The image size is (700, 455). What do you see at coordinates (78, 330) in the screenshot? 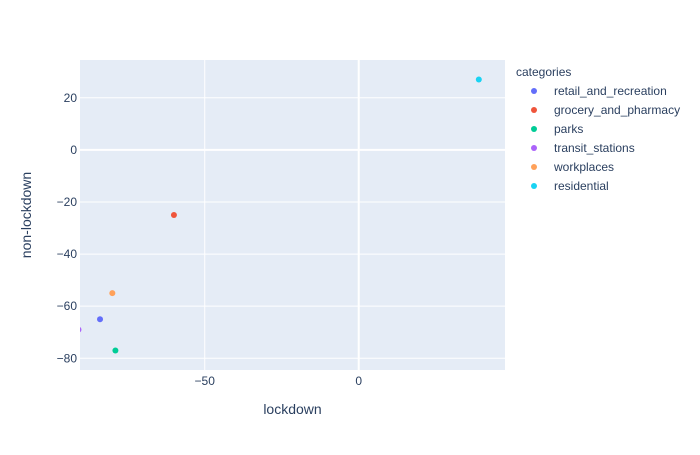
I see `data-point-transit-stations` at bounding box center [78, 330].